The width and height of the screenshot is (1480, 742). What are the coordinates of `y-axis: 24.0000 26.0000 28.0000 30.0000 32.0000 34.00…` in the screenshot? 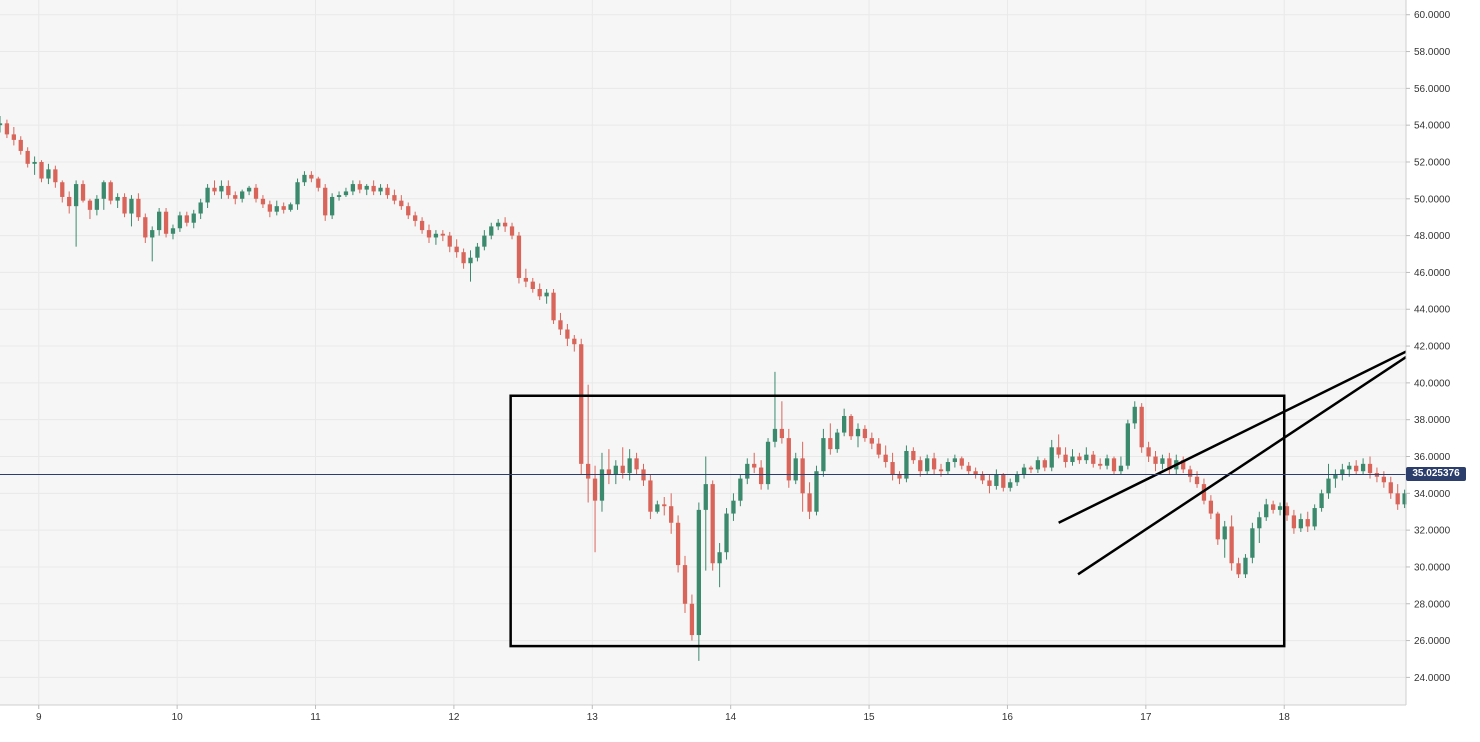 It's located at (1428, 347).